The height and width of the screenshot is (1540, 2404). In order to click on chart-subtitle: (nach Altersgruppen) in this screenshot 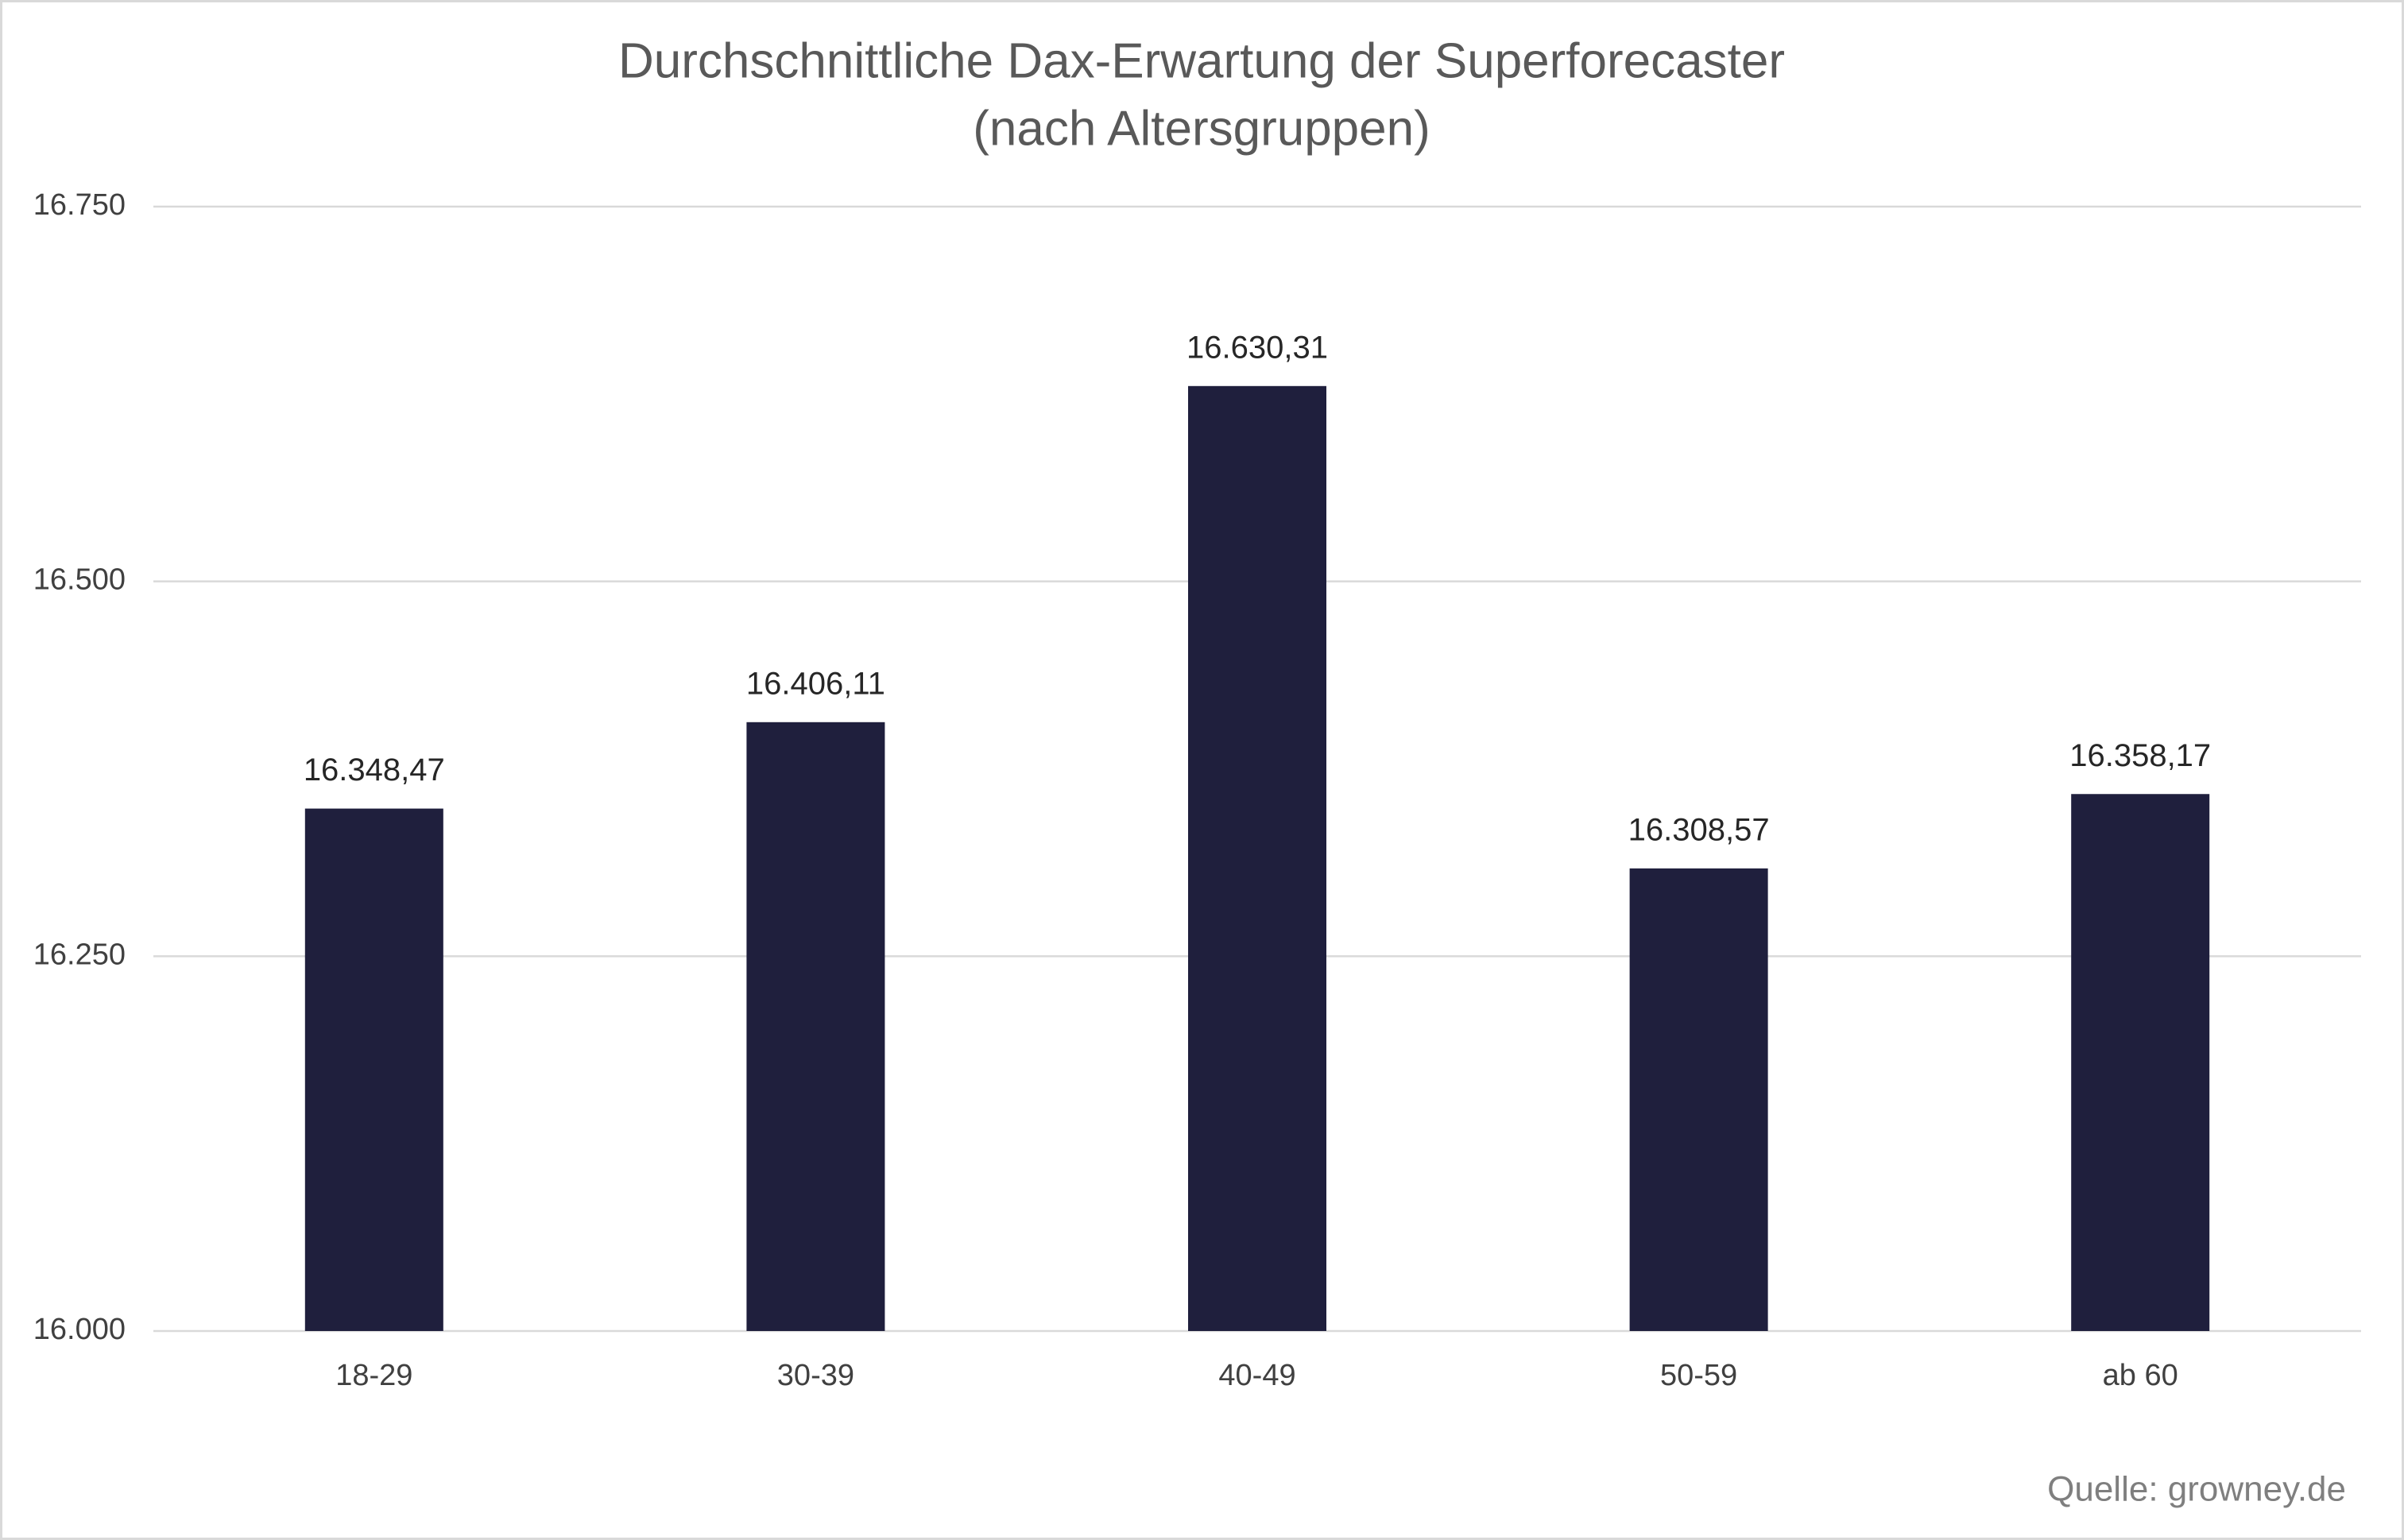, I will do `click(1201, 129)`.